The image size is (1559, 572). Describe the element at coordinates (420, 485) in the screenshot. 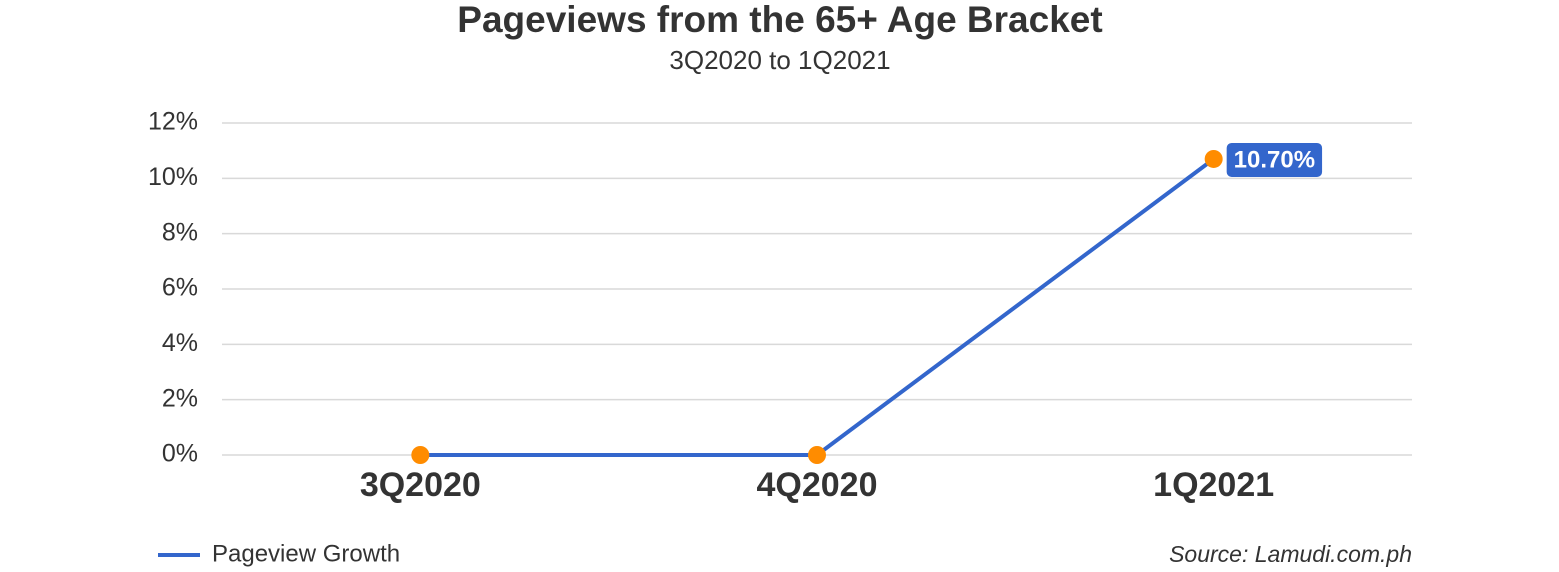

I see `x-tick-label: 3Q2020` at that location.